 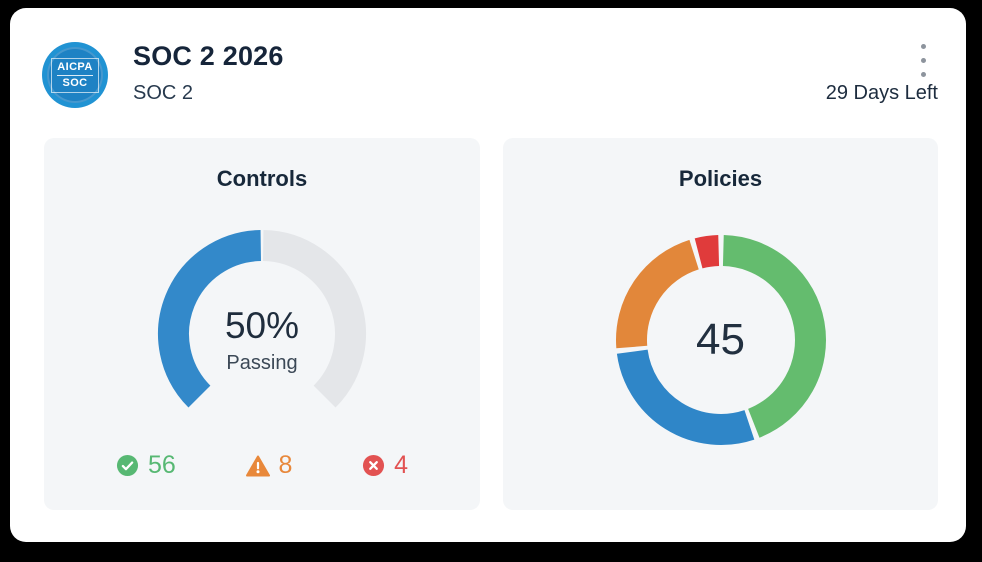 What do you see at coordinates (163, 93) in the screenshot?
I see `framework-subtitle: SOC 2` at bounding box center [163, 93].